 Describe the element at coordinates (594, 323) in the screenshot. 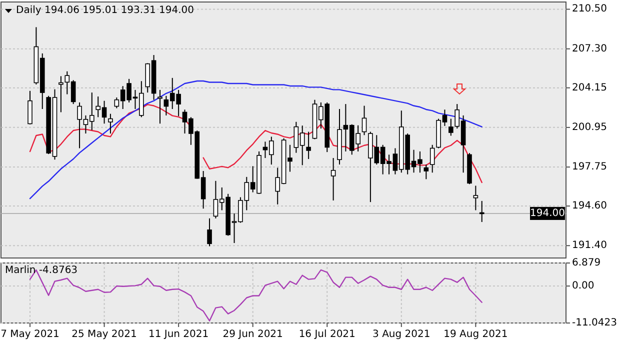

I see `y-tick-label: -11.0423` at that location.